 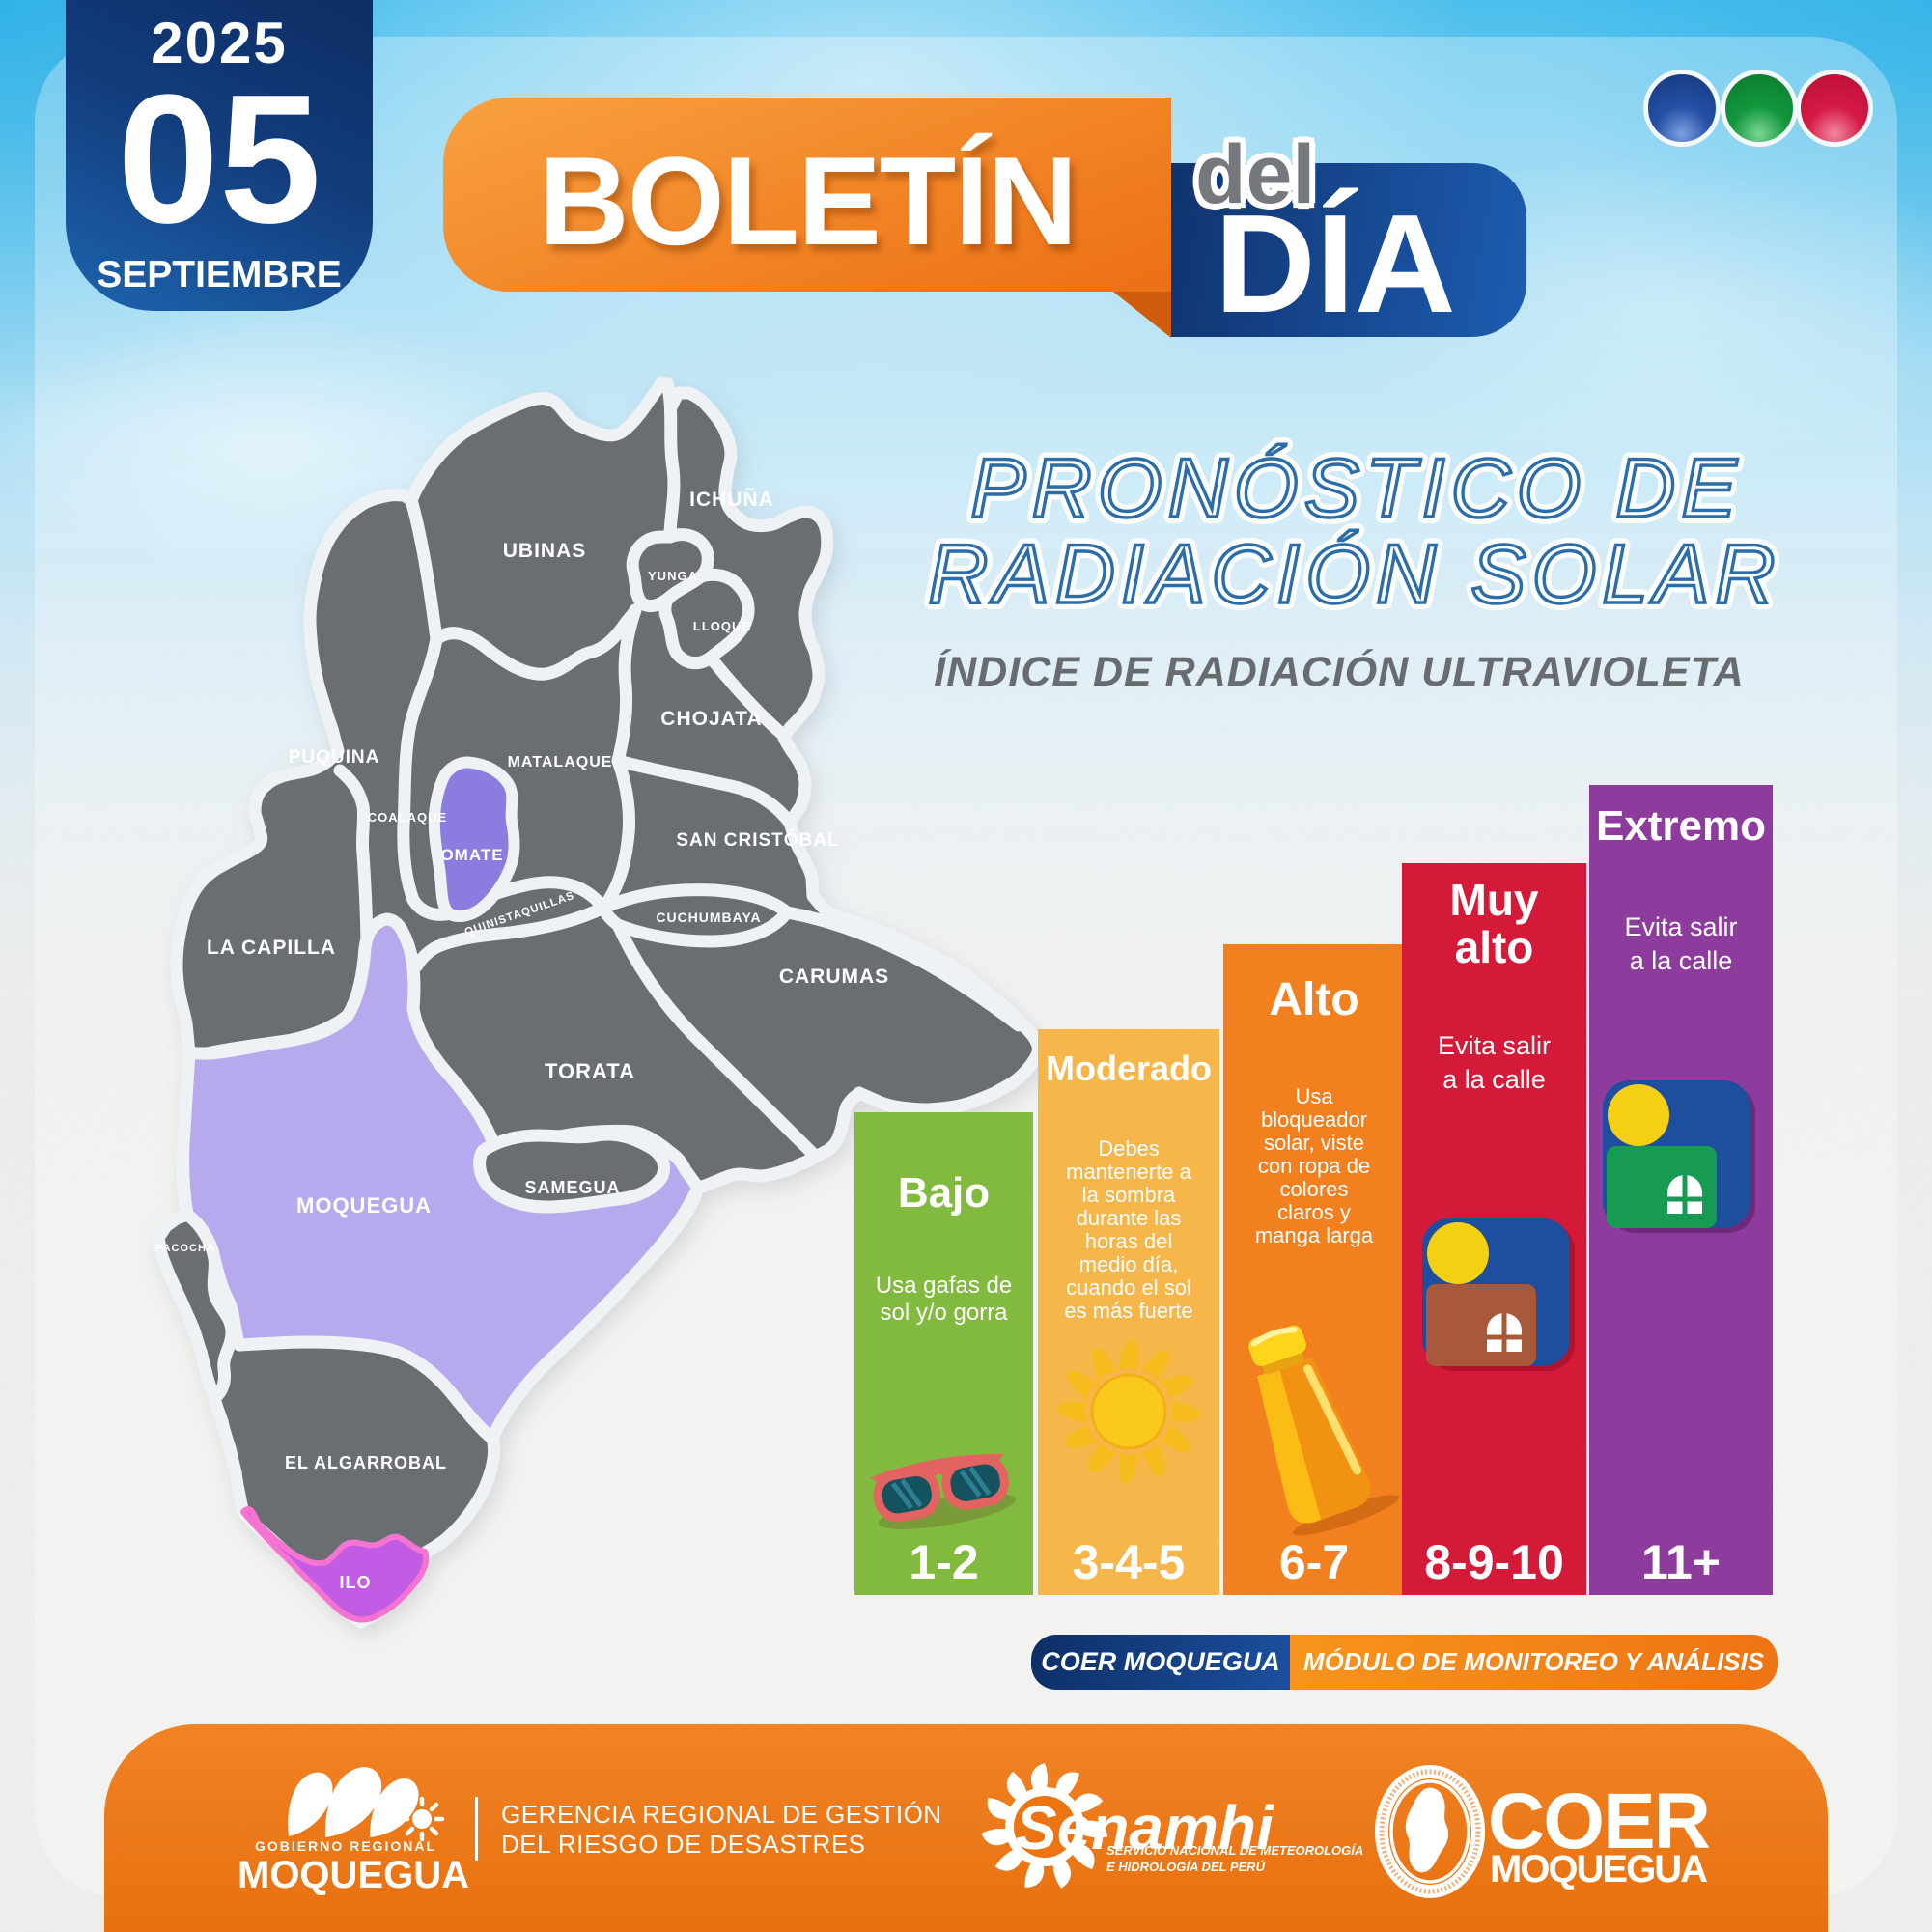 What do you see at coordinates (711, 719) in the screenshot?
I see `svg-text: CHOJATA` at bounding box center [711, 719].